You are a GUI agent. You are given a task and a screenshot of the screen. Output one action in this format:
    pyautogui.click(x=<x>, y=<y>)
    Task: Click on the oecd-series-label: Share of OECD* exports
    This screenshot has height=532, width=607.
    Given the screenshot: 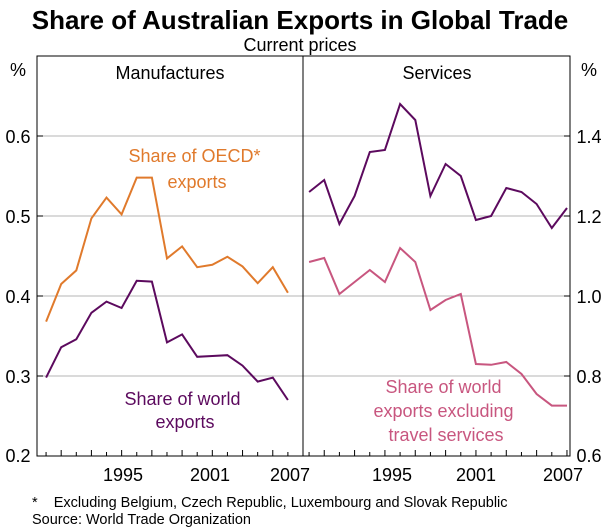 What is the action you would take?
    pyautogui.click(x=196, y=169)
    